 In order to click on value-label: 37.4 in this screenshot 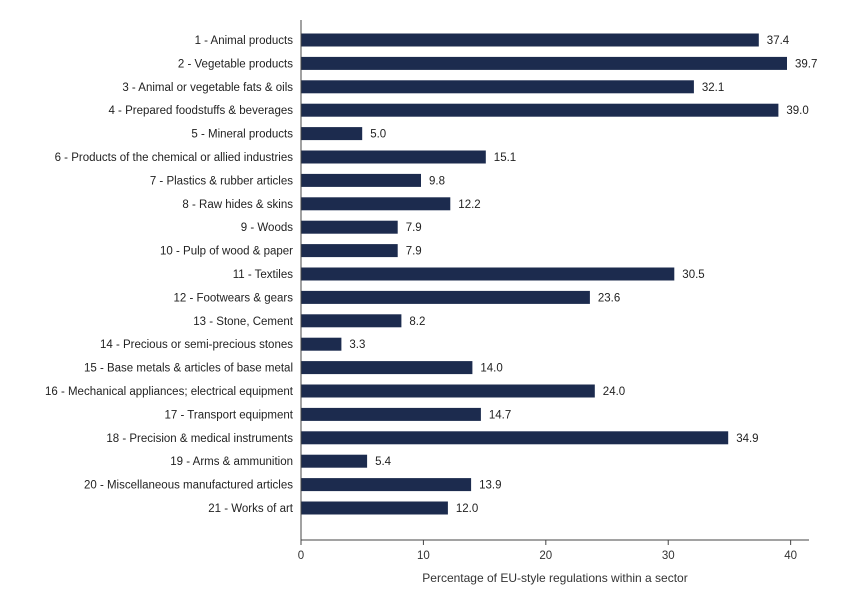, I will do `click(778, 41)`.